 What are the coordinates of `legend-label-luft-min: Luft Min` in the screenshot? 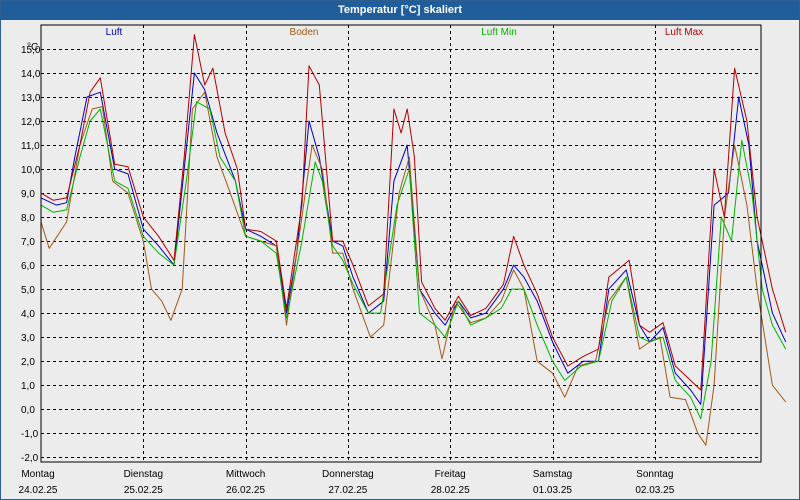 It's located at (499, 32).